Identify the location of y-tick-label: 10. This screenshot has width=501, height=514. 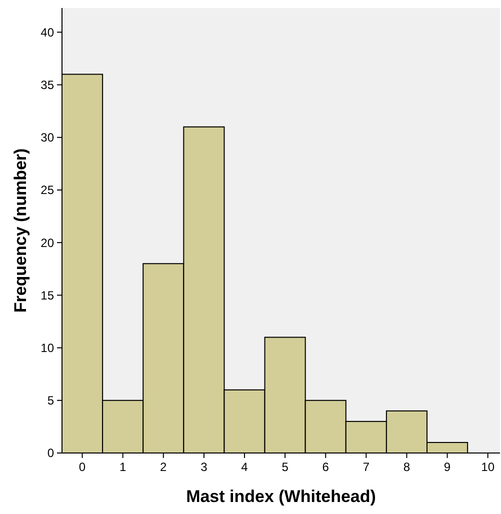
(47, 348).